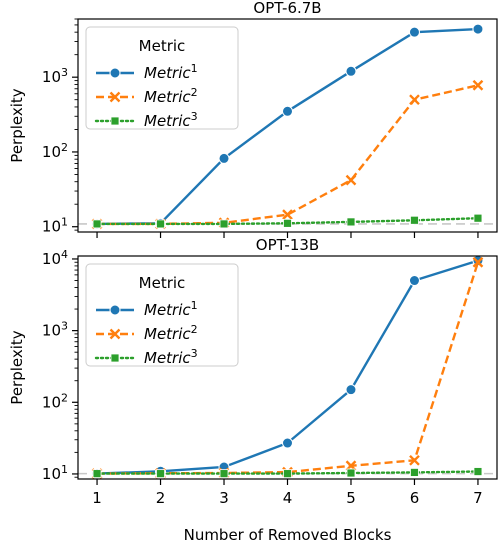  I want to click on y-tick-label: 10⁴, so click(55, 258).